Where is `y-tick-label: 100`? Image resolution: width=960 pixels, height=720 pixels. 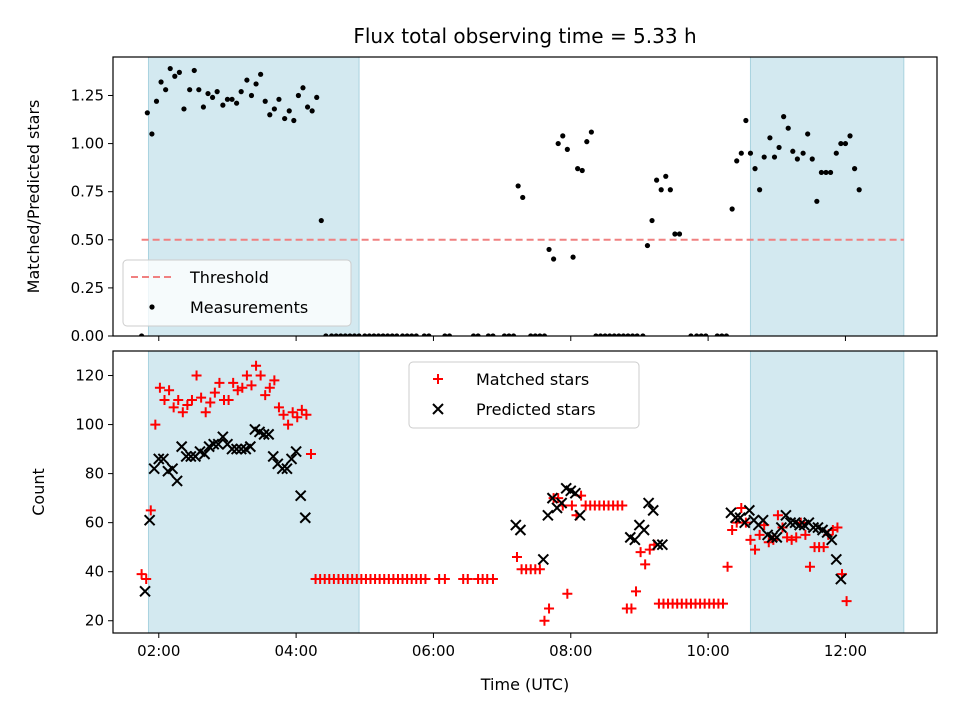
y-tick-label: 100 is located at coordinates (89, 425).